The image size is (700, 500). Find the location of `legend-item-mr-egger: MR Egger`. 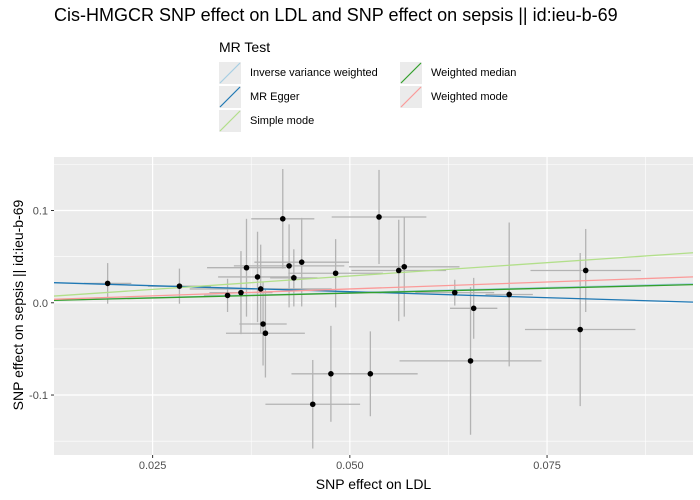

legend-item-mr-egger: MR Egger is located at coordinates (259, 97).